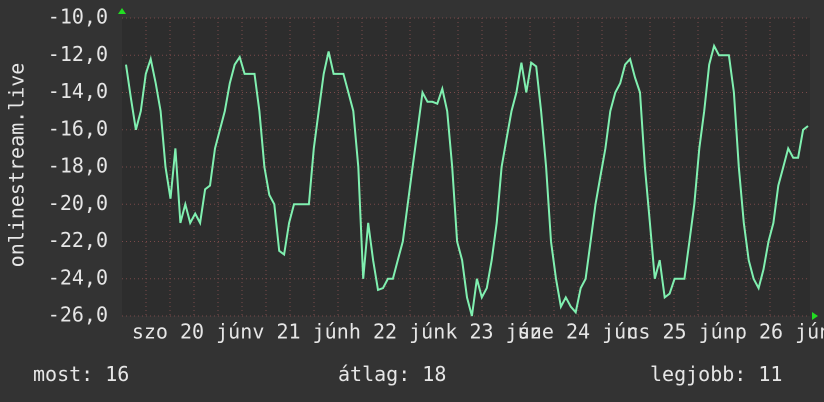  What do you see at coordinates (374, 374) in the screenshot?
I see `stat-label: átlag:` at bounding box center [374, 374].